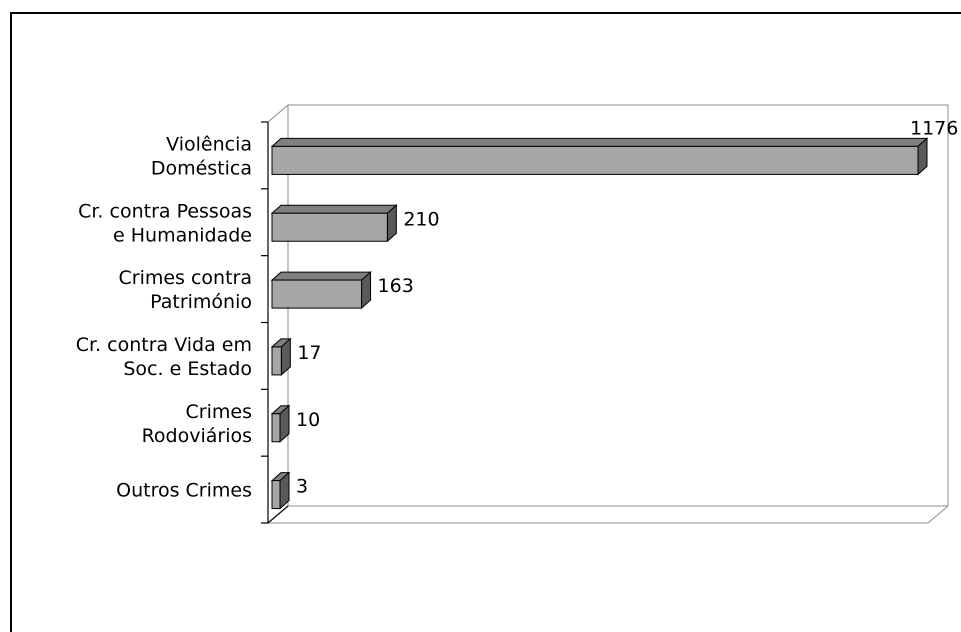 This screenshot has height=632, width=961. Describe the element at coordinates (934, 128) in the screenshot. I see `data-label: 1176` at that location.